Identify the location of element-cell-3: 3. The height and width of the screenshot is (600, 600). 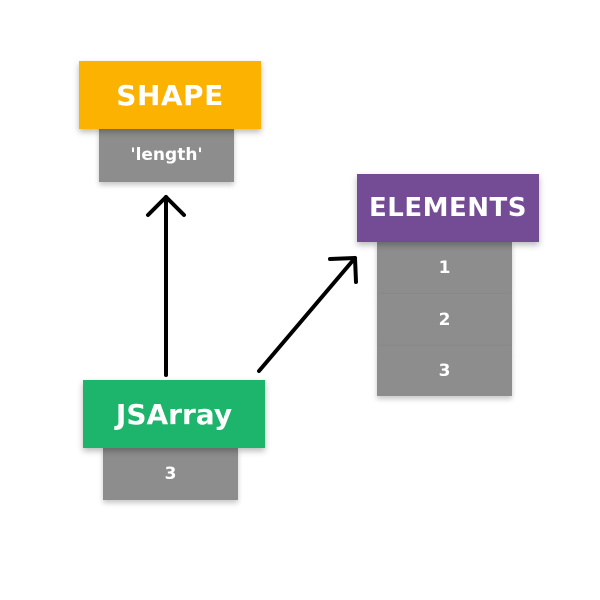
(444, 371).